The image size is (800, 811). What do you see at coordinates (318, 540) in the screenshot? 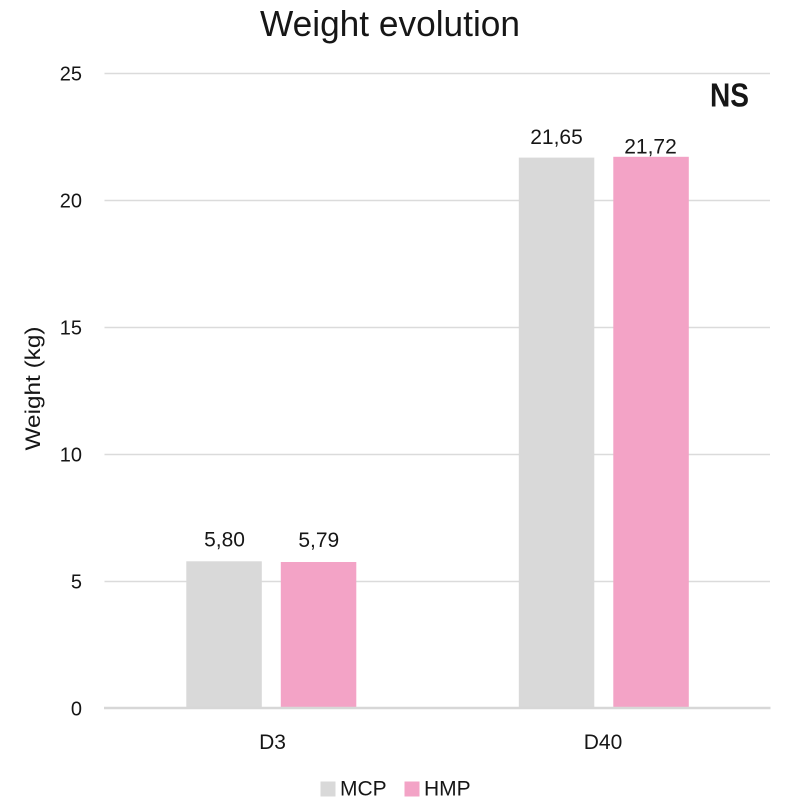
I see `svg-text: 5,79` at bounding box center [318, 540].